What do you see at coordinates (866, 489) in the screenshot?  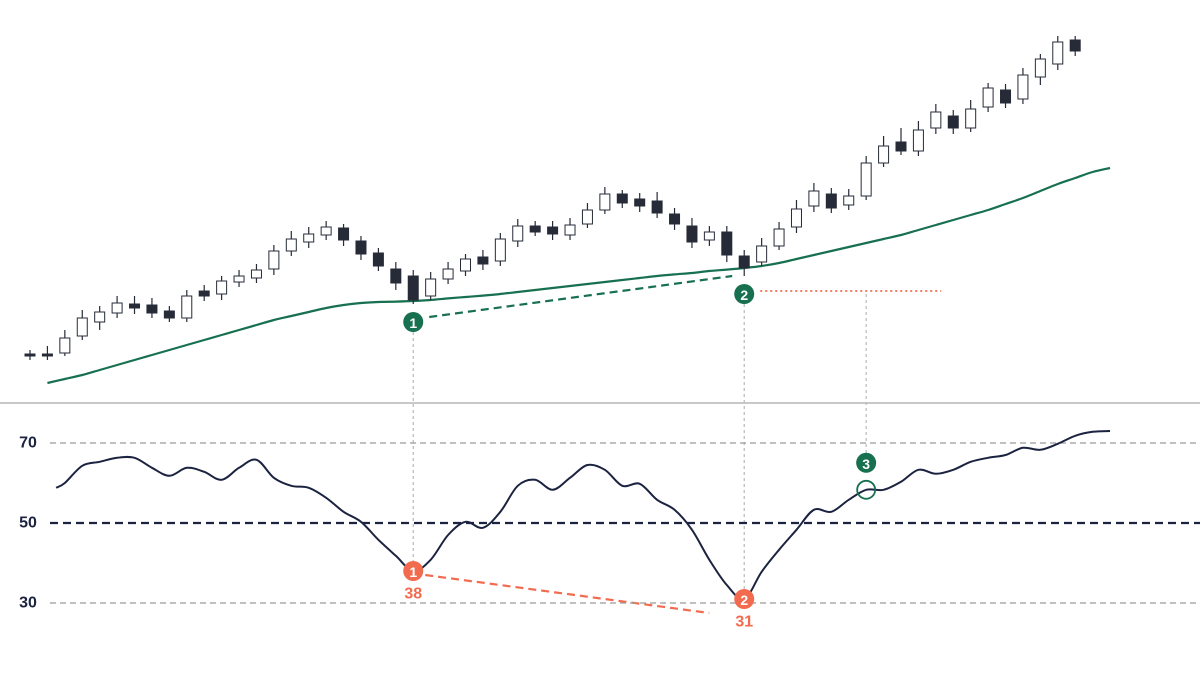 I see `signal-point` at bounding box center [866, 489].